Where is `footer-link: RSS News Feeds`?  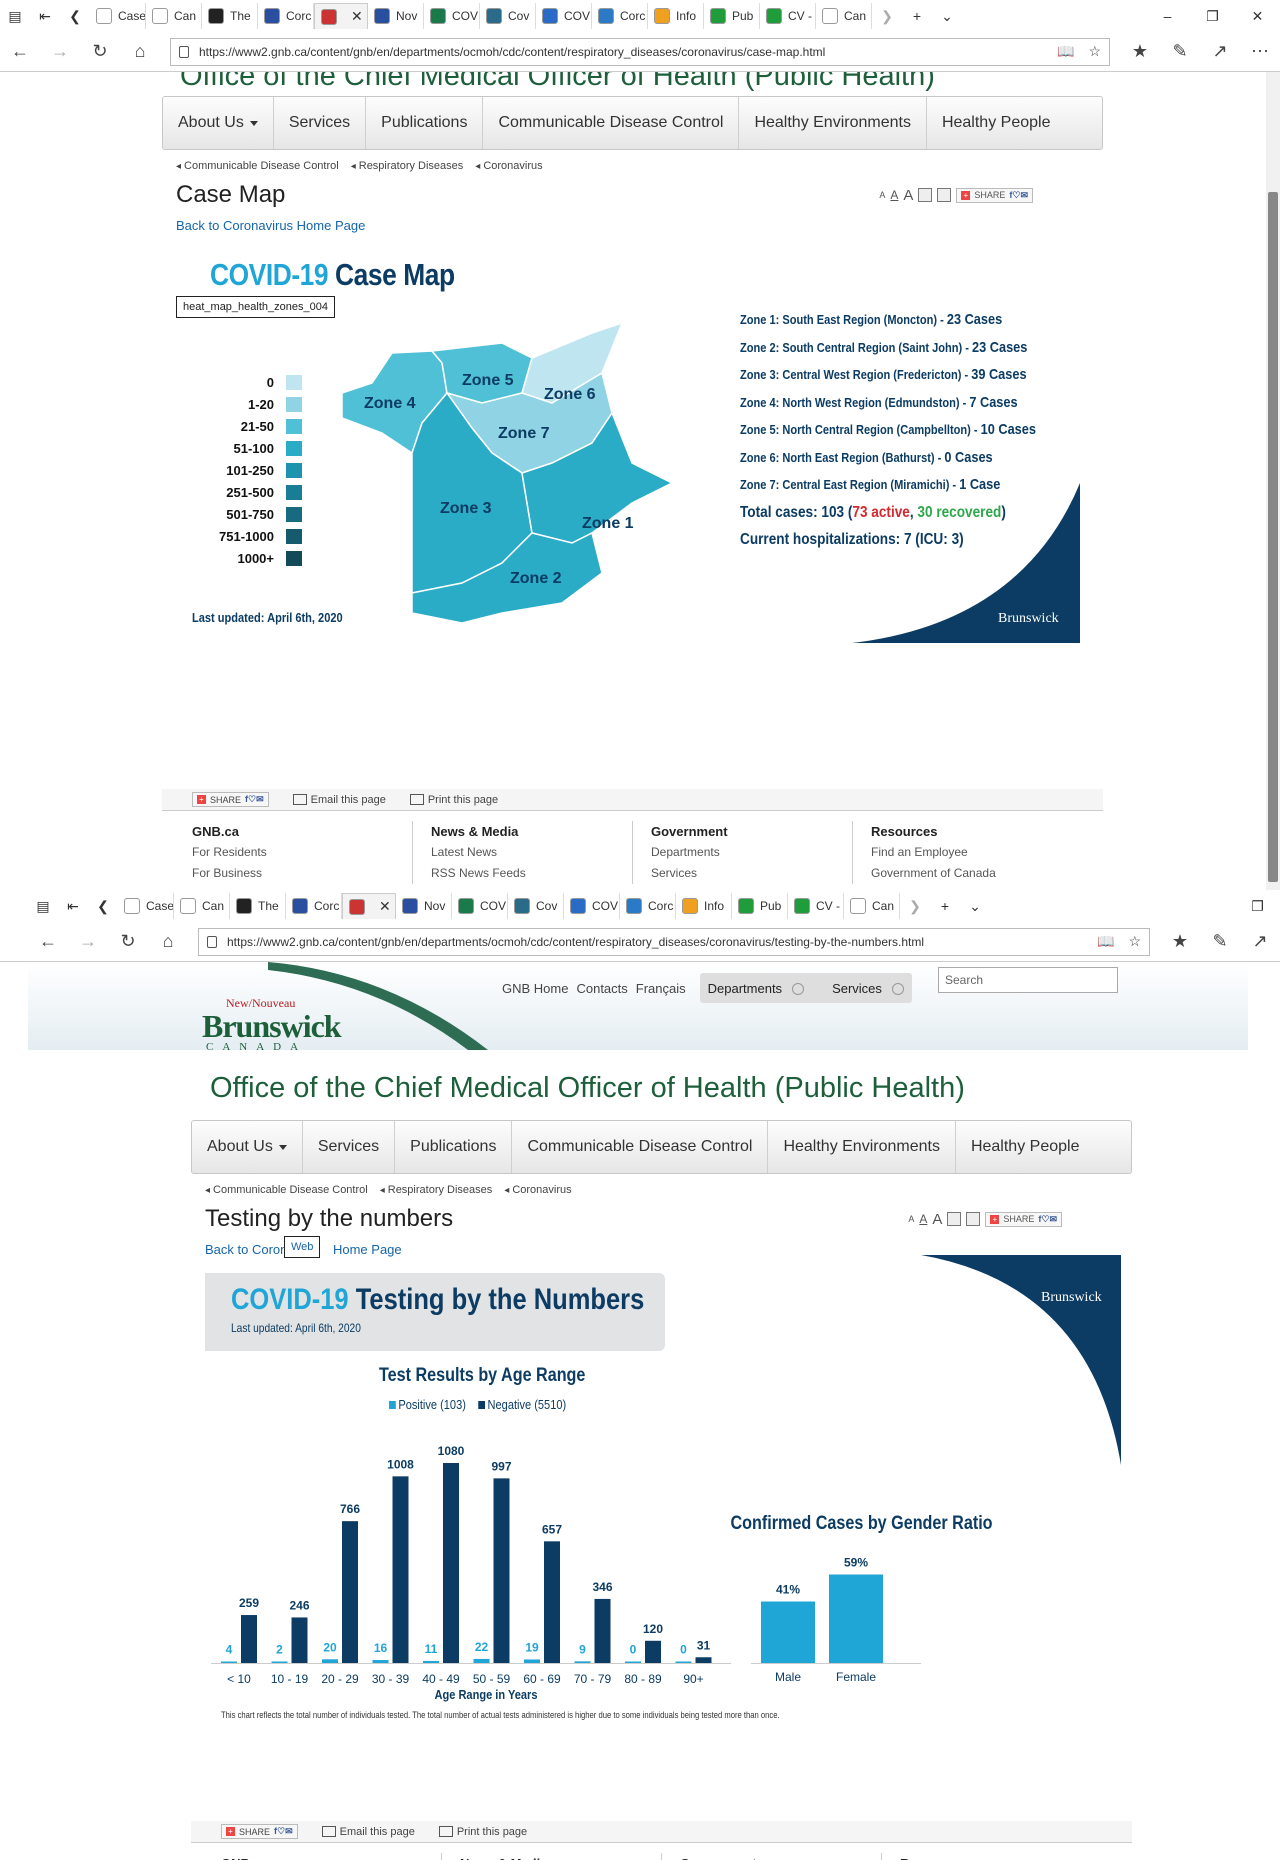 footer-link: RSS News Feeds is located at coordinates (478, 873).